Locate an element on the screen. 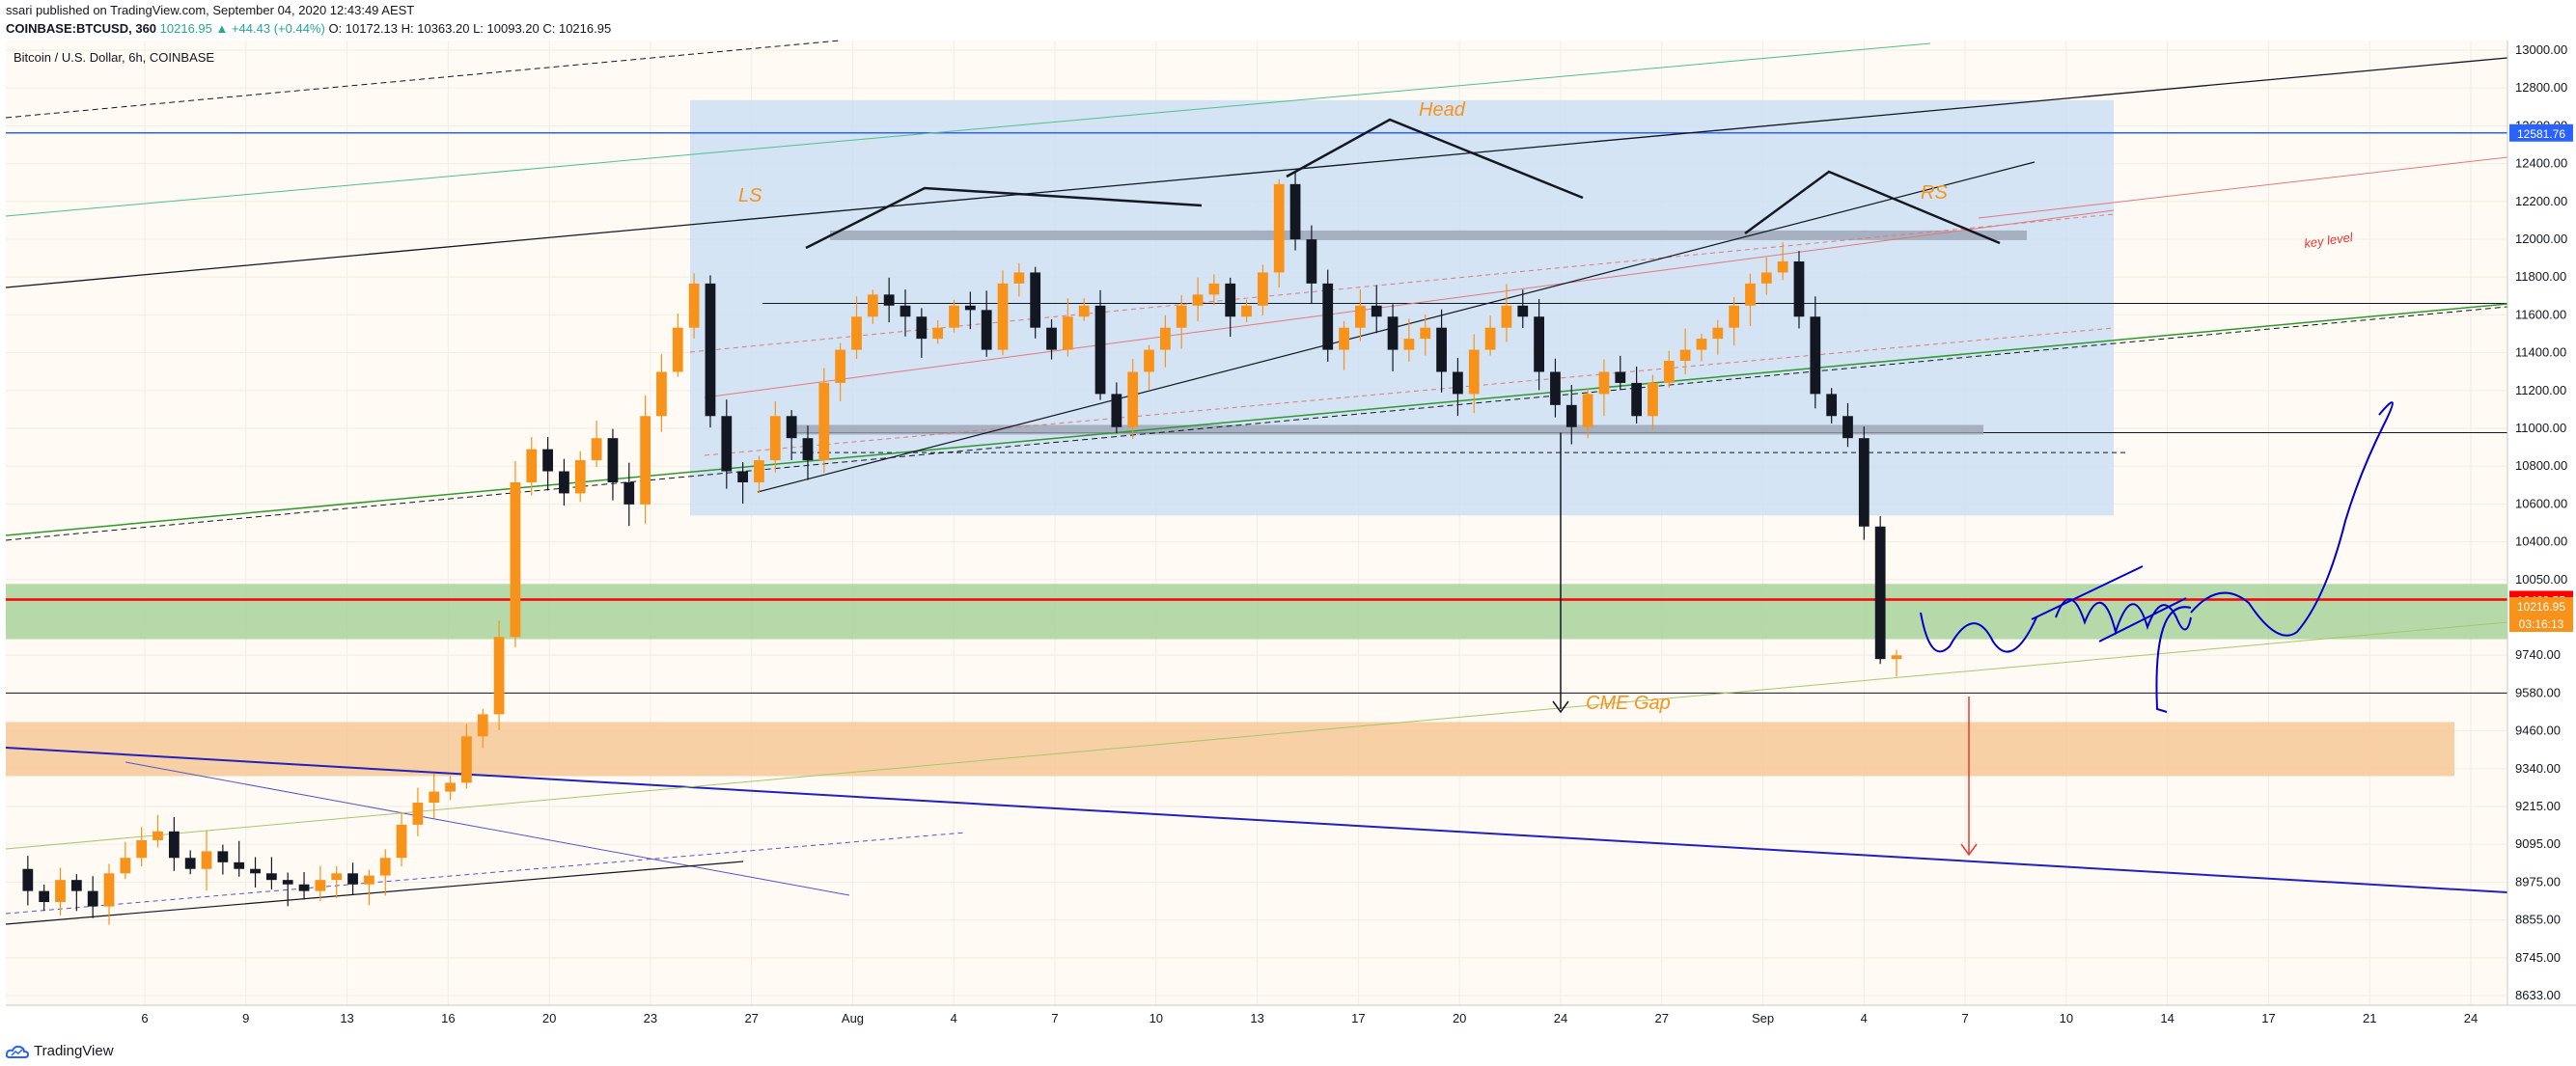 The width and height of the screenshot is (2576, 1066). price-tick-label: 11000.00 is located at coordinates (2540, 428).